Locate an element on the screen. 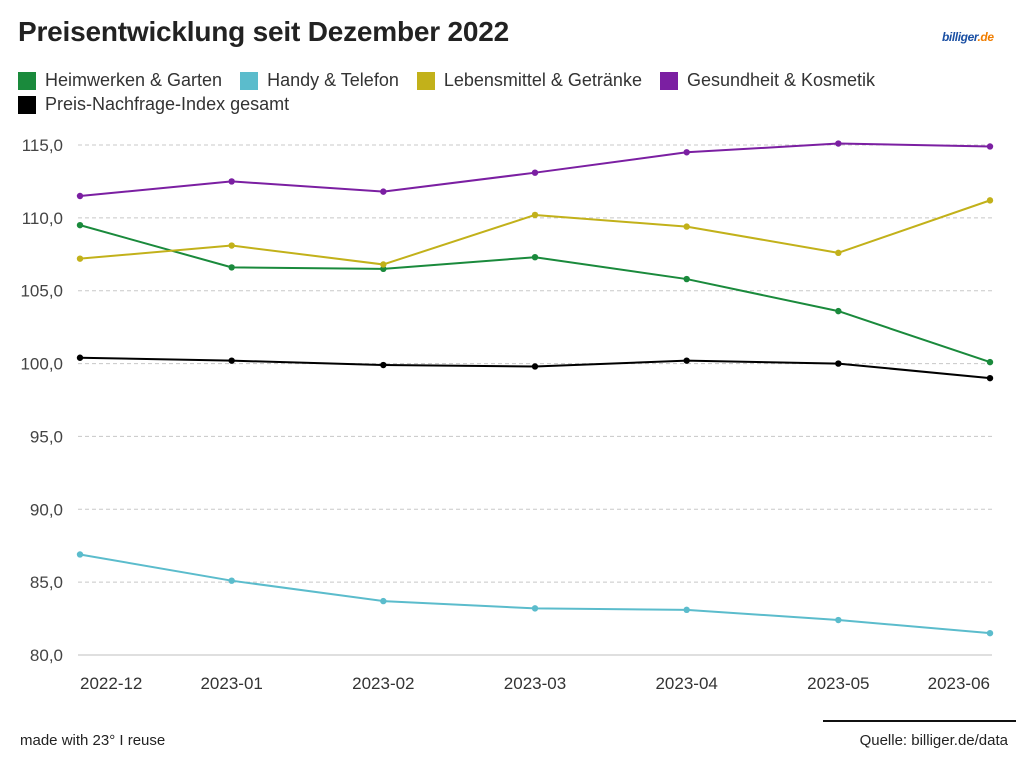 The image size is (1024, 768). legend-item: Lebensmittel & Getränke is located at coordinates (529, 80).